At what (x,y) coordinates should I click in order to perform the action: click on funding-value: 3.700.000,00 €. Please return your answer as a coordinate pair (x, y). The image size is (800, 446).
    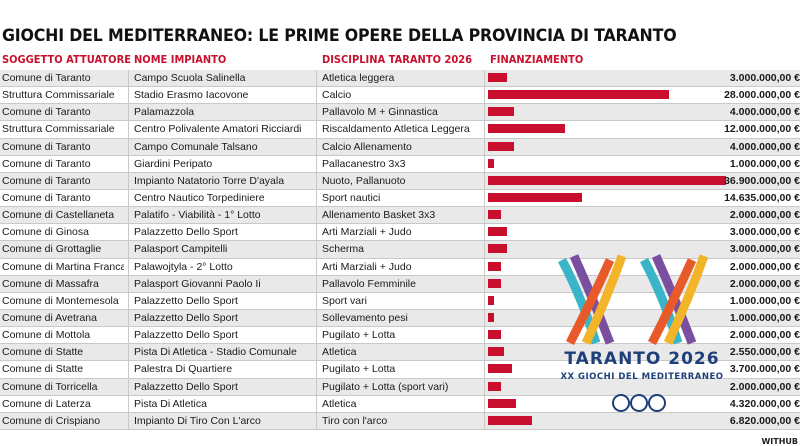
    Looking at the image, I should click on (764, 369).